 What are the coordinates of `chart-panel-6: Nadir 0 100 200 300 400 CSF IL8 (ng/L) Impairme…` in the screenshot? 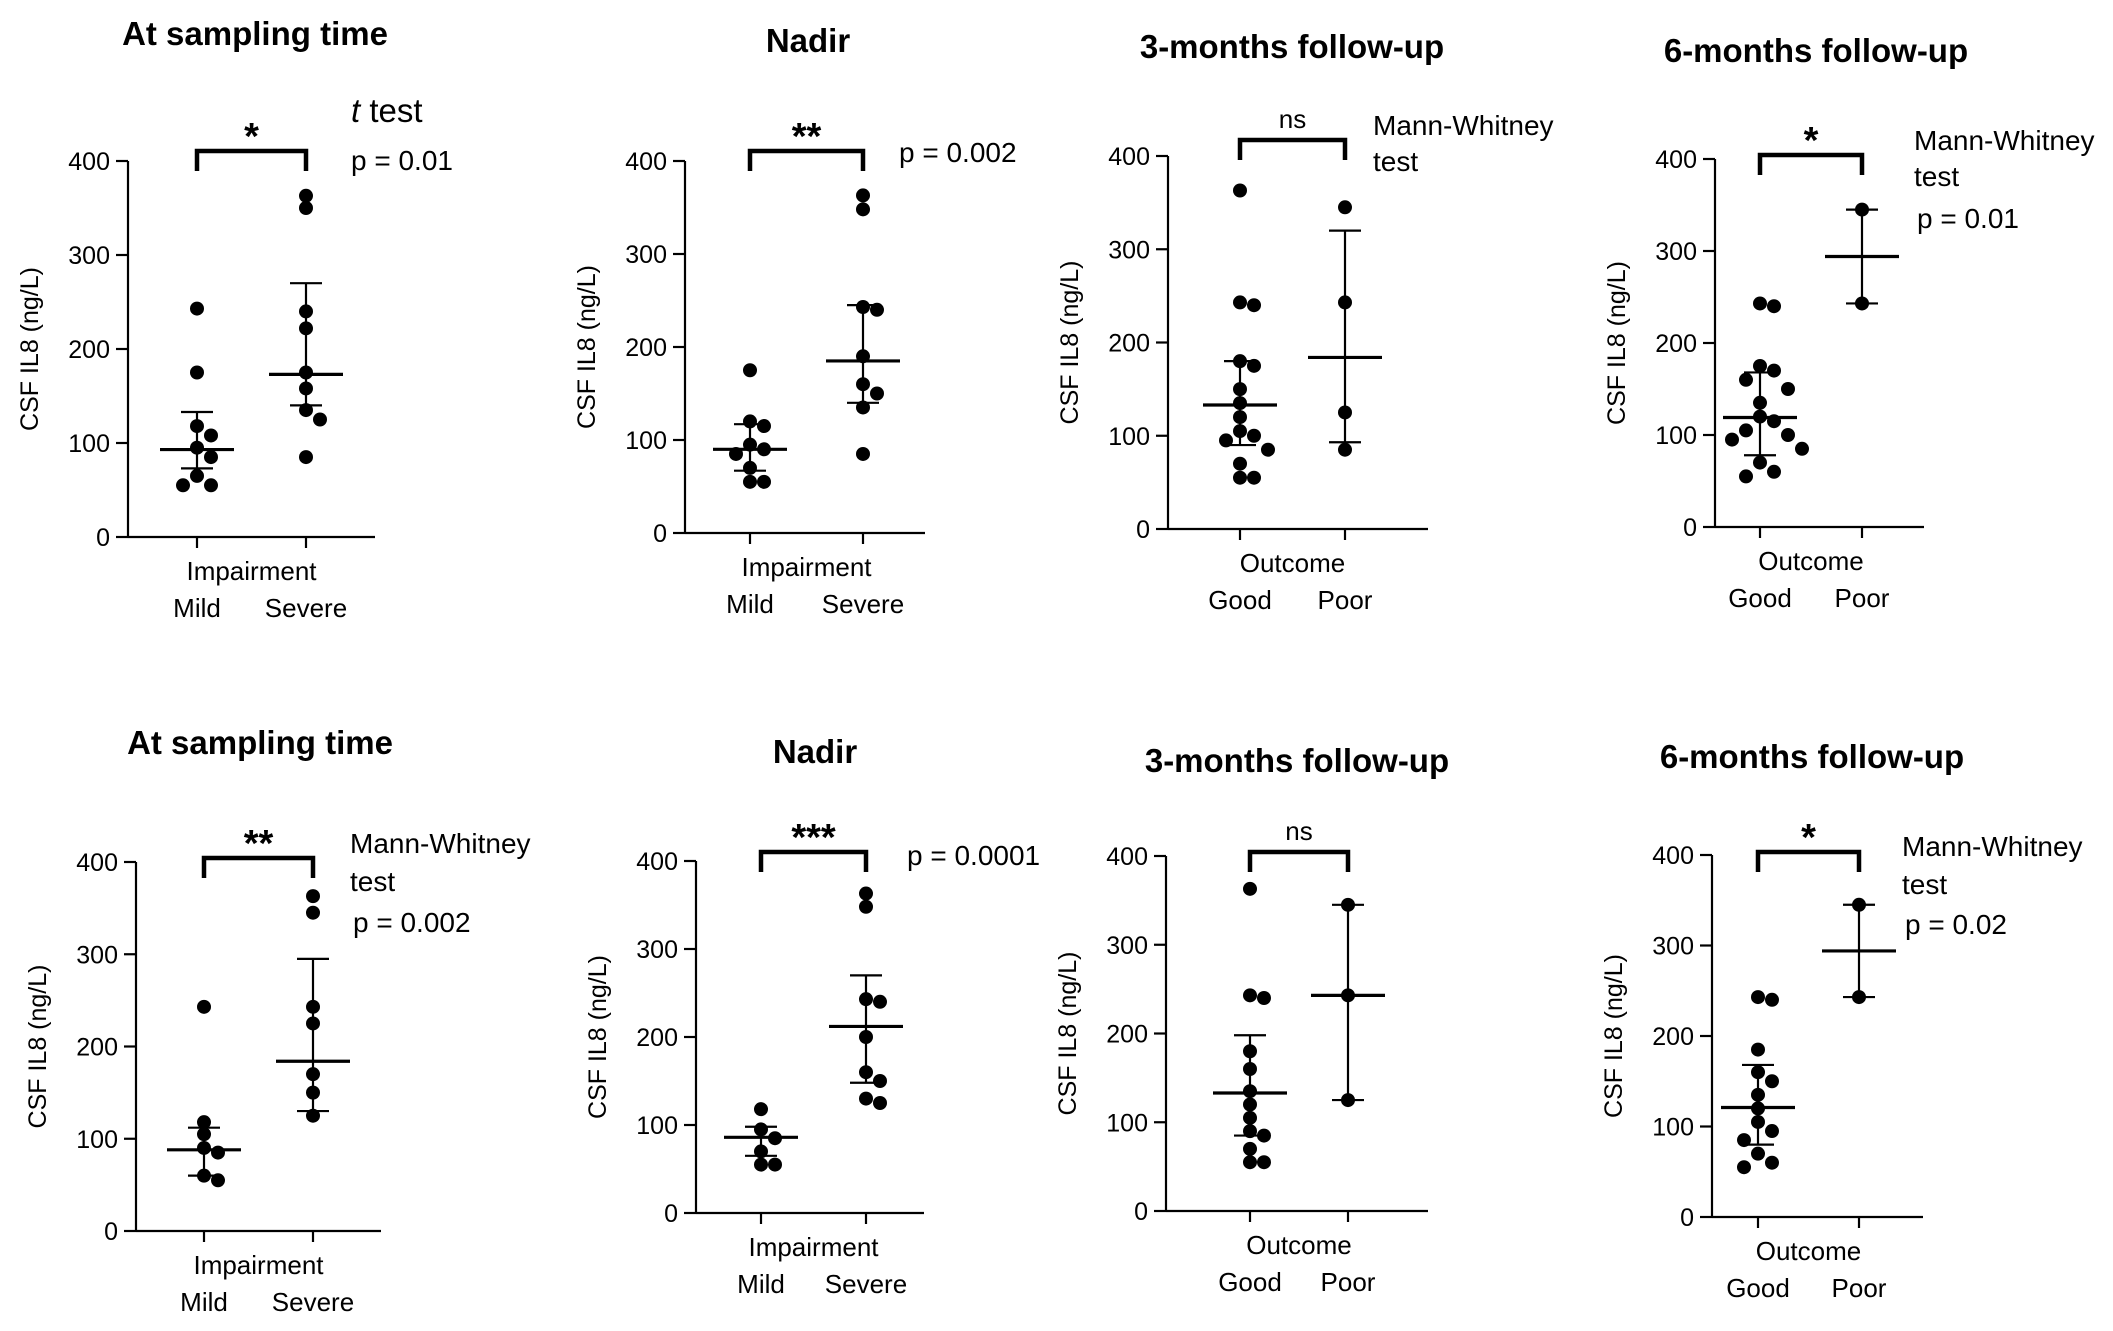 It's located at (812, 1016).